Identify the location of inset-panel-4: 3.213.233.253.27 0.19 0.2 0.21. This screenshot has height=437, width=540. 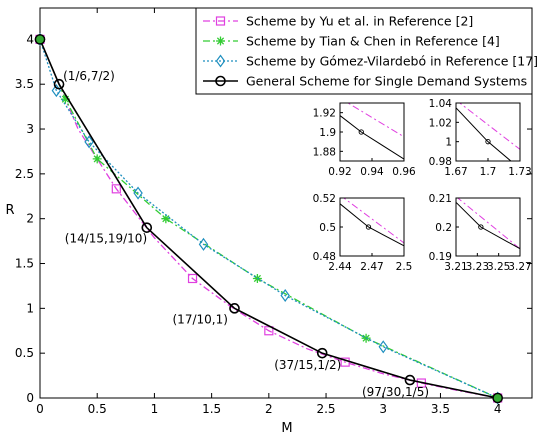
(478, 234).